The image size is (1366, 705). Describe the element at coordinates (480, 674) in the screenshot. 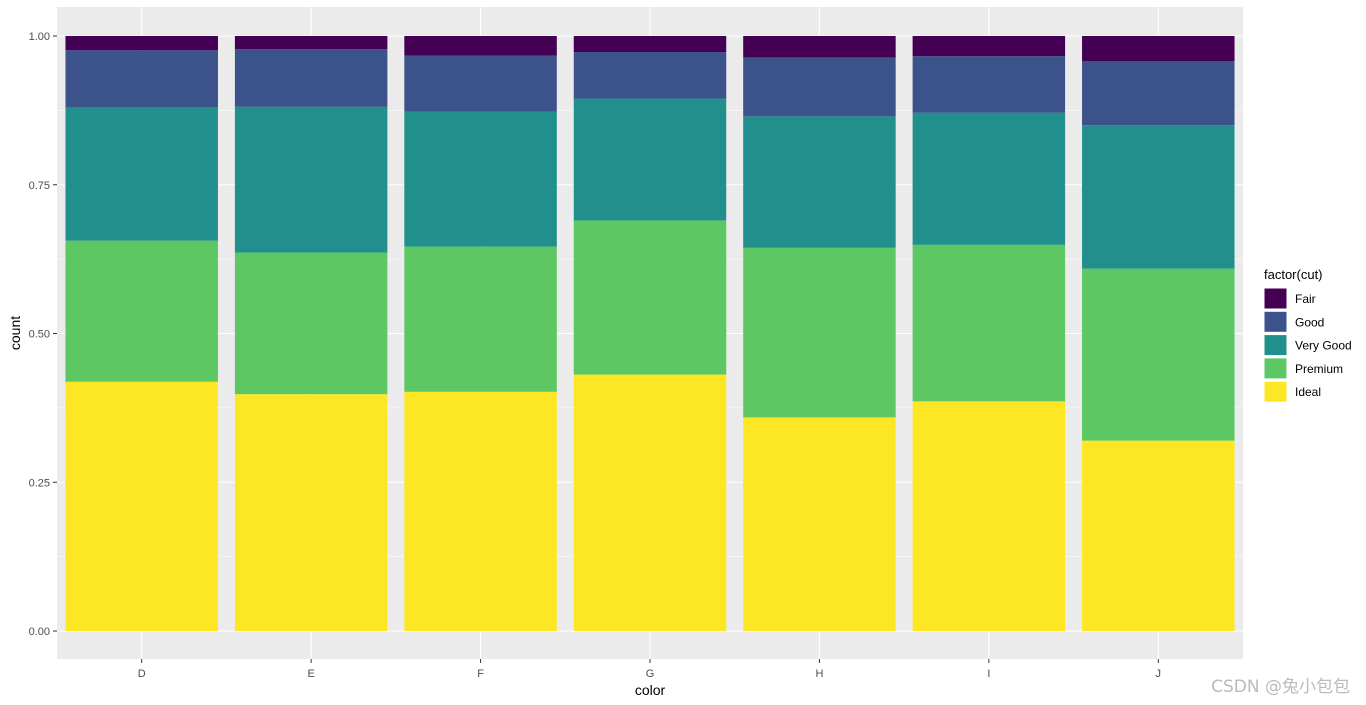

I see `x-tick-label: F` at that location.